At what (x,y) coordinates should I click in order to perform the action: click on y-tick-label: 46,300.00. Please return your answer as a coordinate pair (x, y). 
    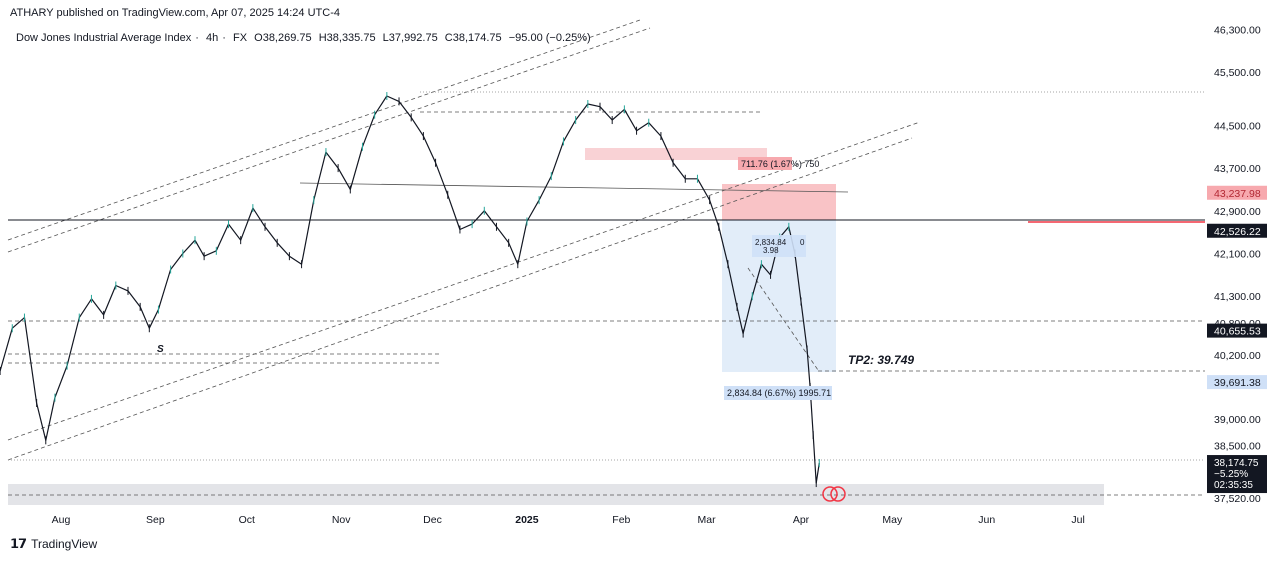
    Looking at the image, I should click on (1237, 30).